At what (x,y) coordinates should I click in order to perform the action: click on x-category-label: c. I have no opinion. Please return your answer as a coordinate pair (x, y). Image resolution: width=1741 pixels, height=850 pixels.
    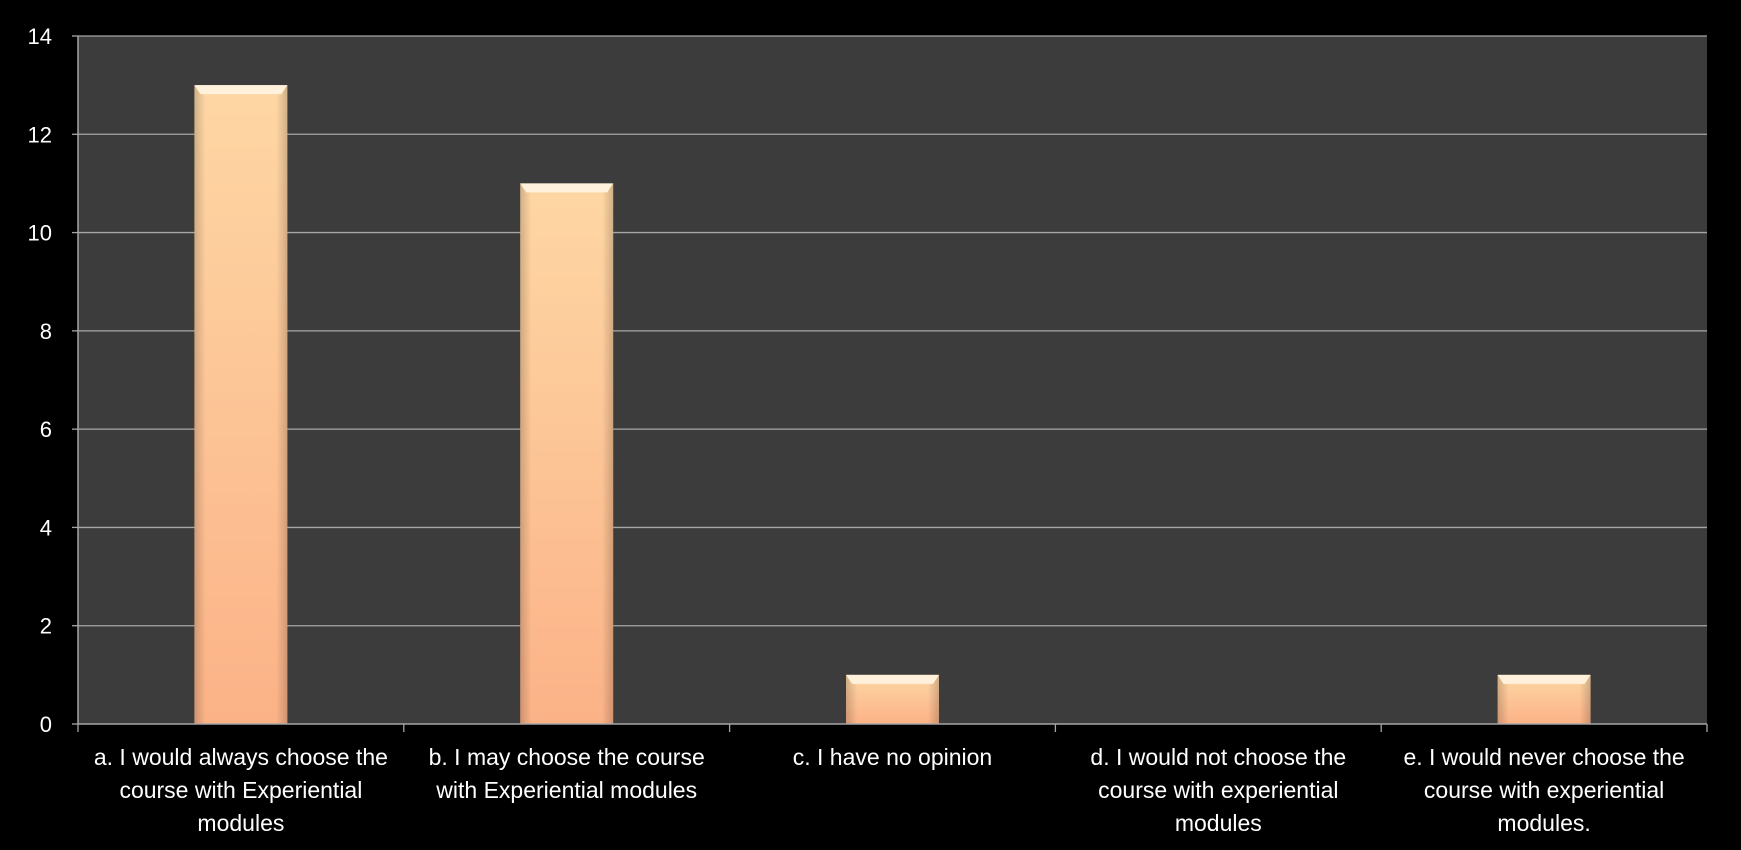
    Looking at the image, I should click on (892, 757).